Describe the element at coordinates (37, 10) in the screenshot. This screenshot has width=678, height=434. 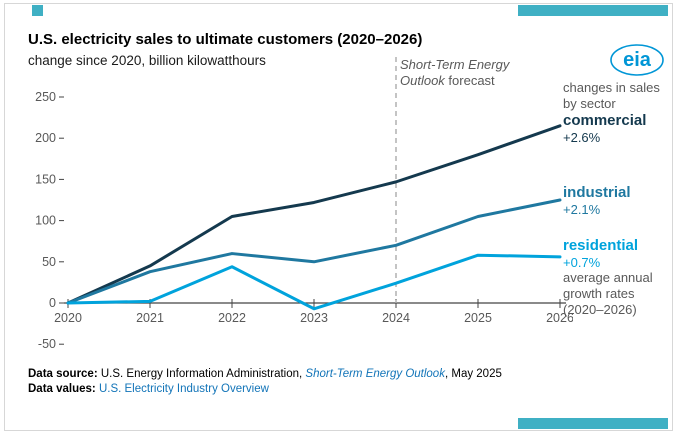
I see `accent-square` at that location.